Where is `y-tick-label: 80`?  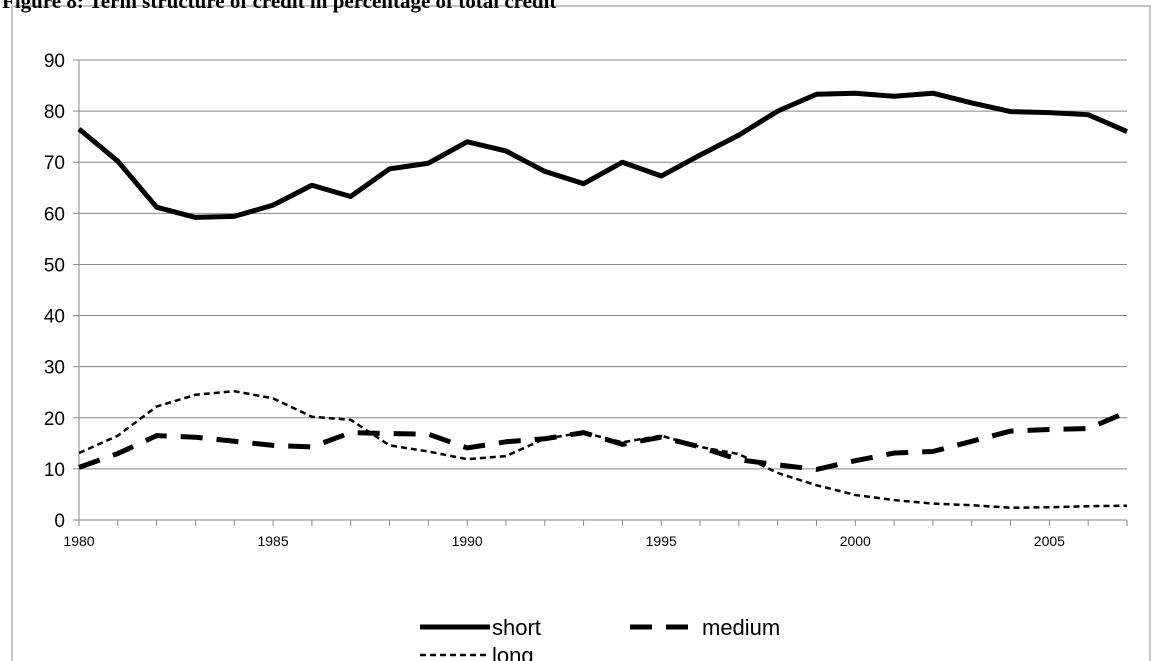 y-tick-label: 80 is located at coordinates (54, 112).